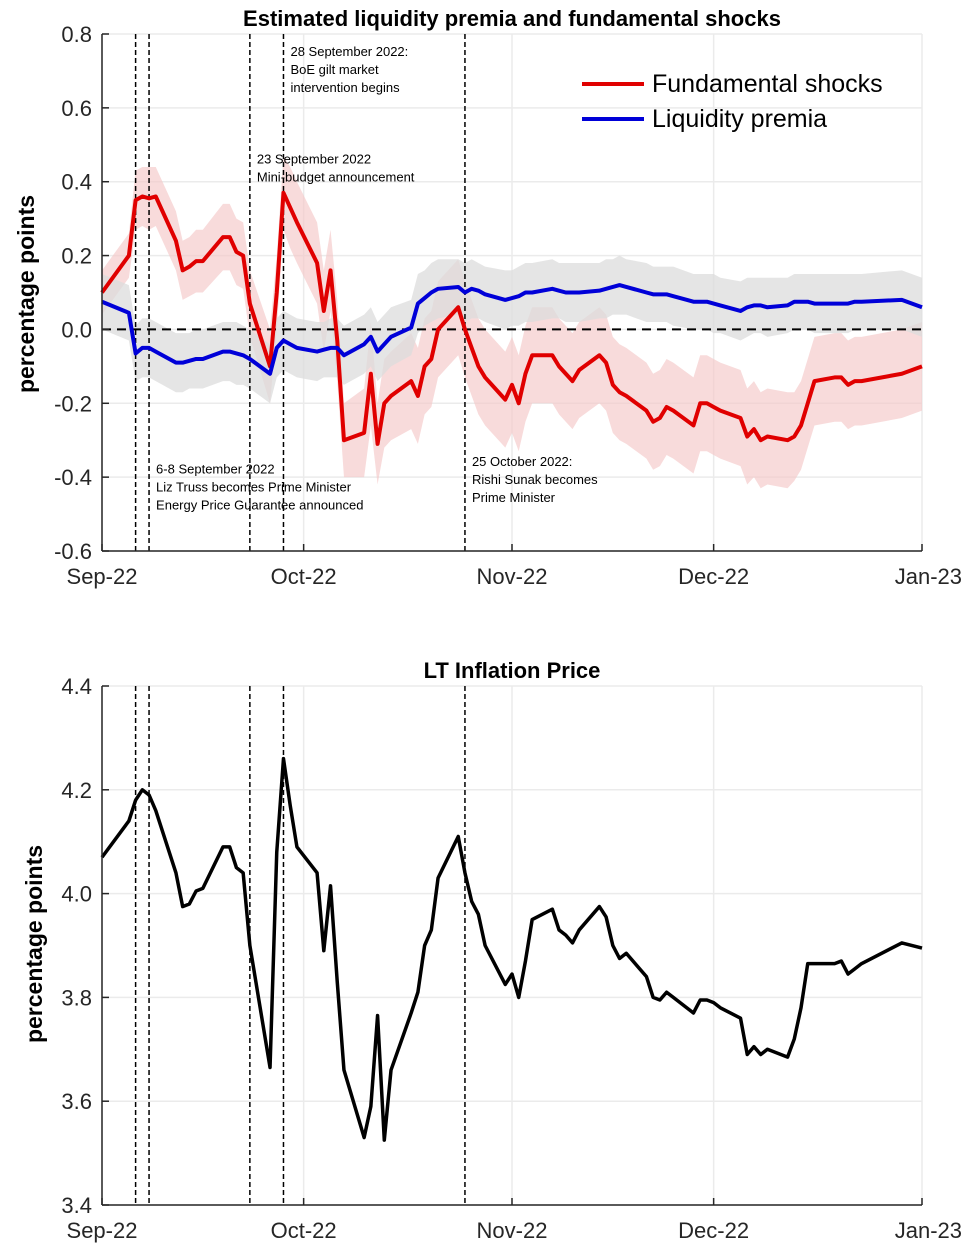  Describe the element at coordinates (76, 894) in the screenshot. I see `y-tick-label: 4.0` at that location.